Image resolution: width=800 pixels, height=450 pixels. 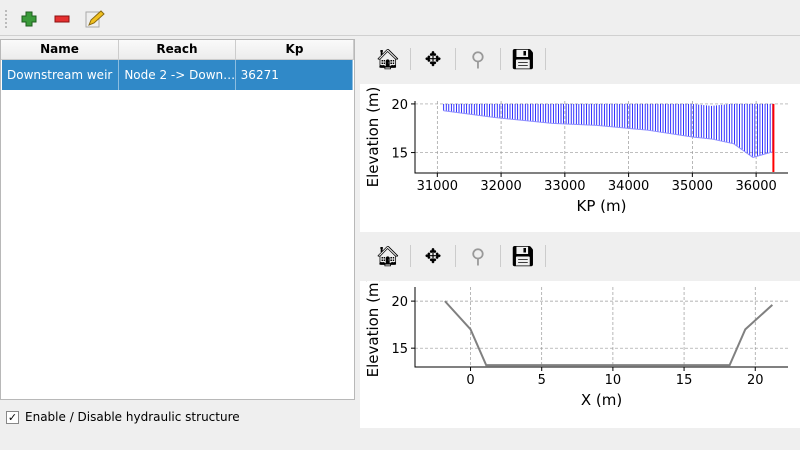 I want to click on toolbar-grip, so click(x=6, y=19).